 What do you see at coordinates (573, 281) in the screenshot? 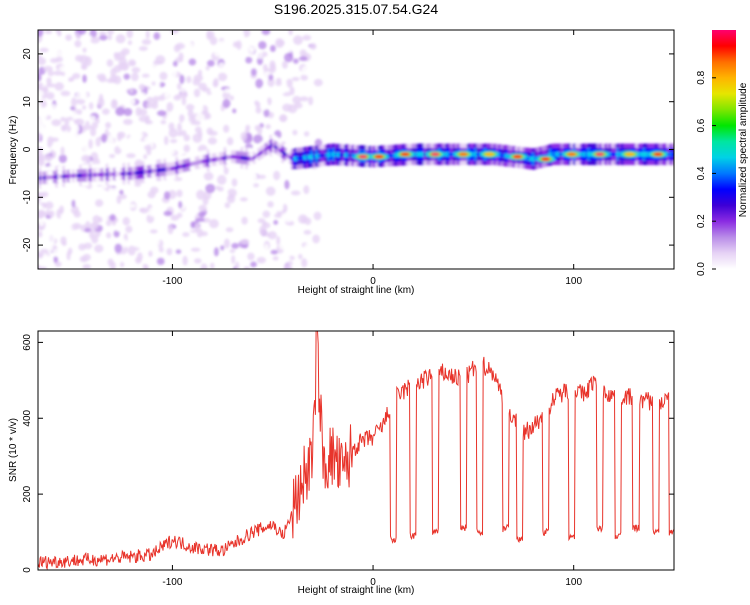
I see `top-x-tick-label: 100` at bounding box center [573, 281].